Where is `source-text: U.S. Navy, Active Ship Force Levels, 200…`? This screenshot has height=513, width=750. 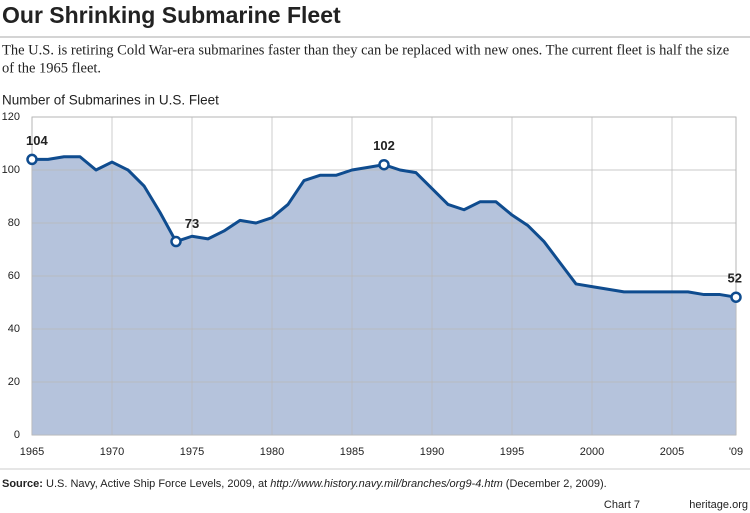
source-text: U.S. Navy, Active Ship Force Levels, 200… is located at coordinates (156, 484).